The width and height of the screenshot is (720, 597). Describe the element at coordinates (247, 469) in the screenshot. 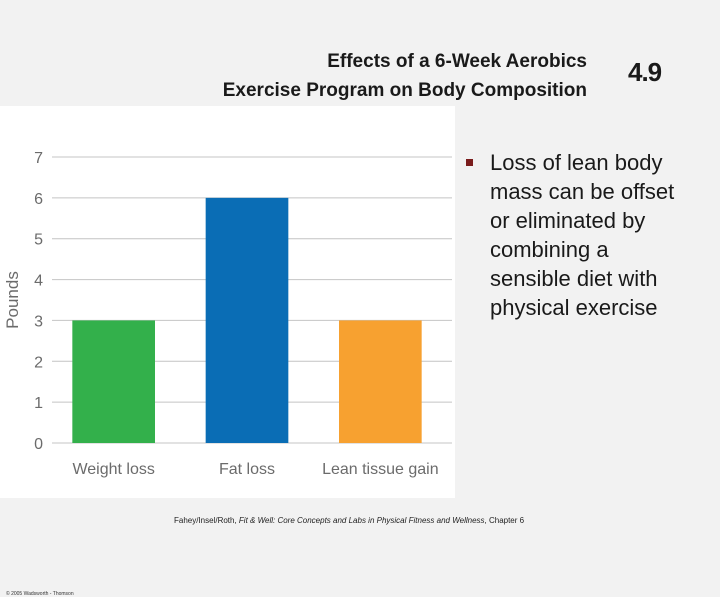

I see `x-tick-label-fat-loss: Fat loss` at that location.